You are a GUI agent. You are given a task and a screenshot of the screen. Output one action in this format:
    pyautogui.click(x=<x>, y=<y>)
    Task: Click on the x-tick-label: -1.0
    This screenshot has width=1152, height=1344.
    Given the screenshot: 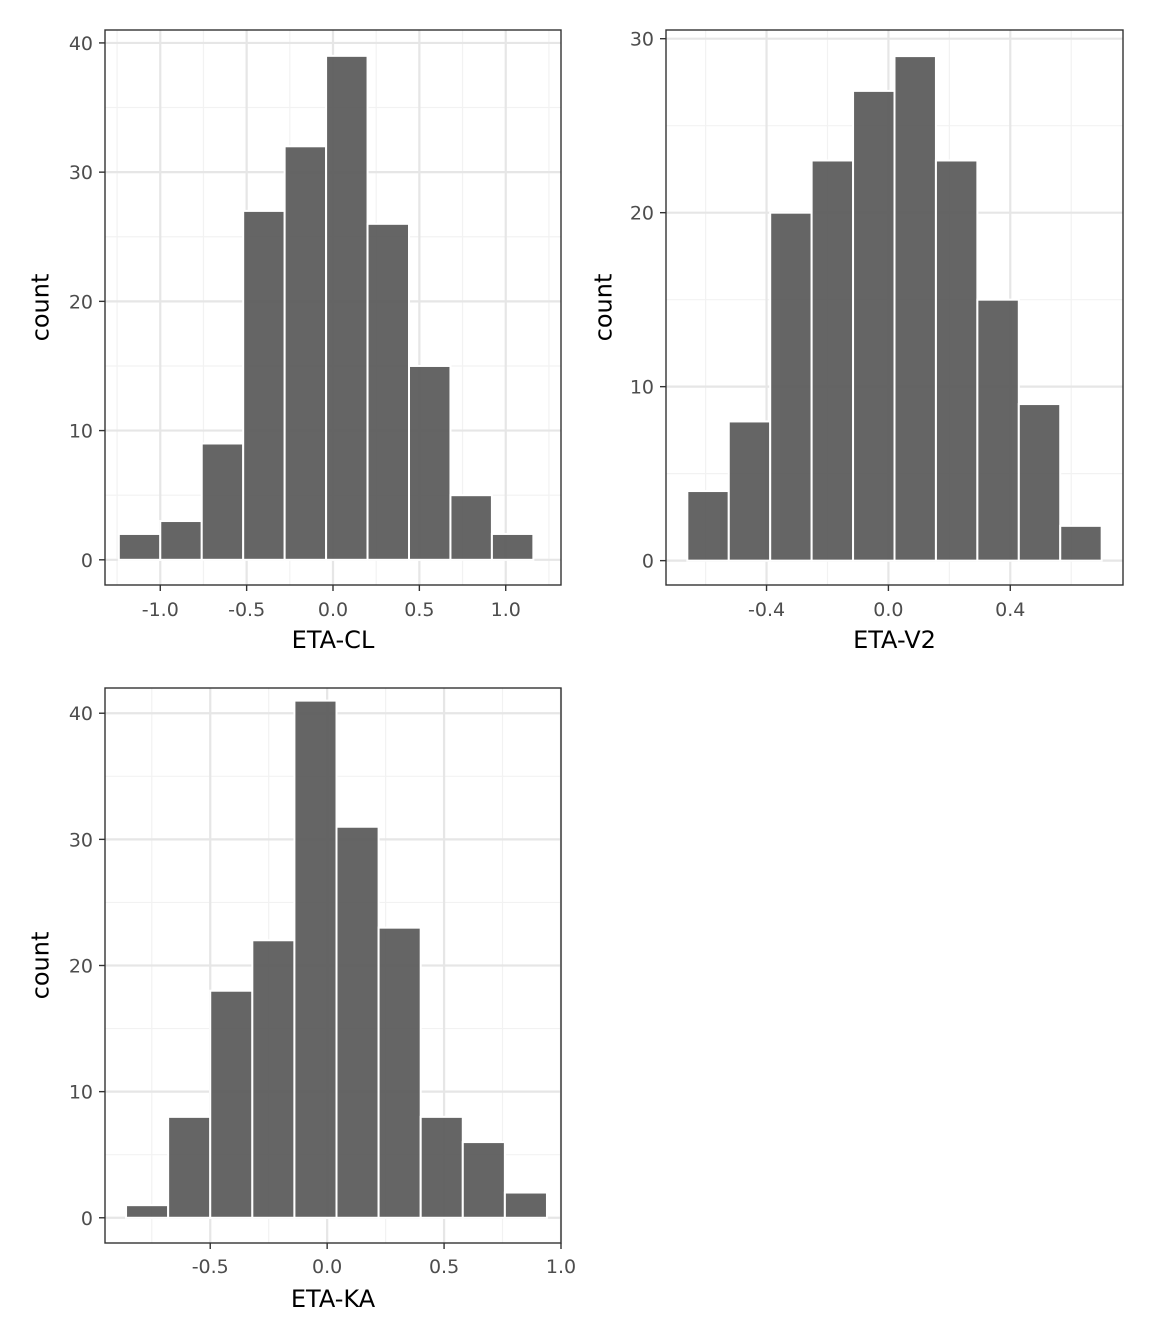 What is the action you would take?
    pyautogui.click(x=160, y=610)
    